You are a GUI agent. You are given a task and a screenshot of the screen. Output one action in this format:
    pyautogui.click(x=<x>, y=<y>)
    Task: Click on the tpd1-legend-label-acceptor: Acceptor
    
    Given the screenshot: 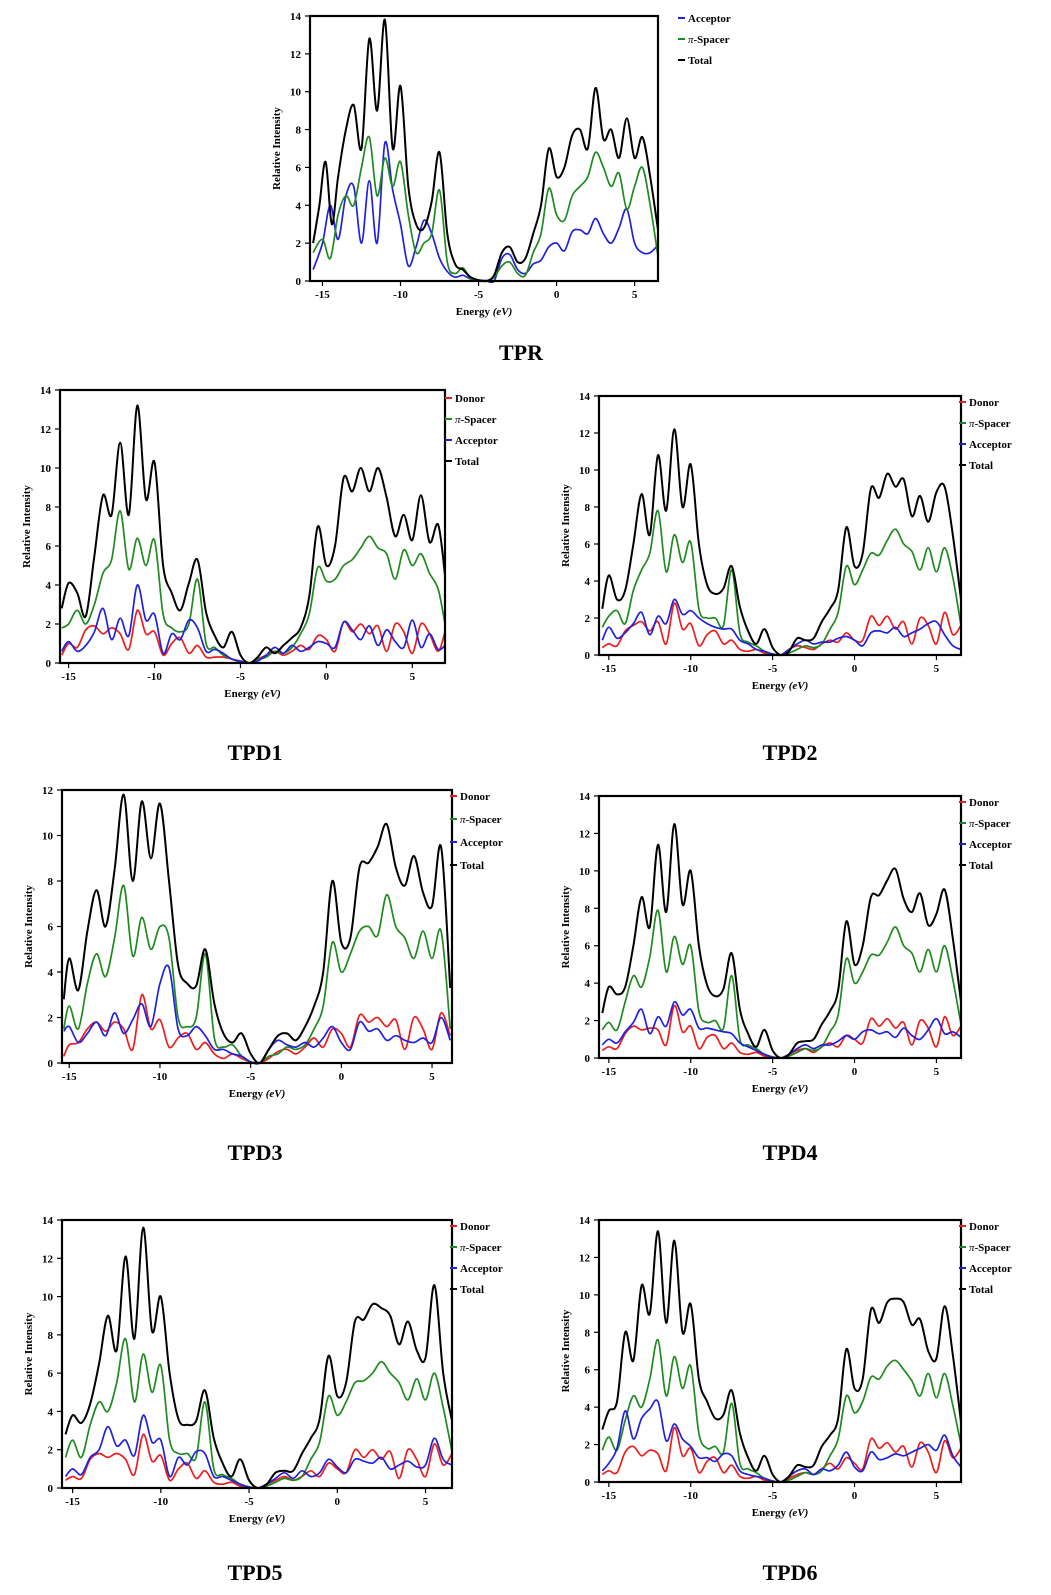 What is the action you would take?
    pyautogui.click(x=476, y=441)
    